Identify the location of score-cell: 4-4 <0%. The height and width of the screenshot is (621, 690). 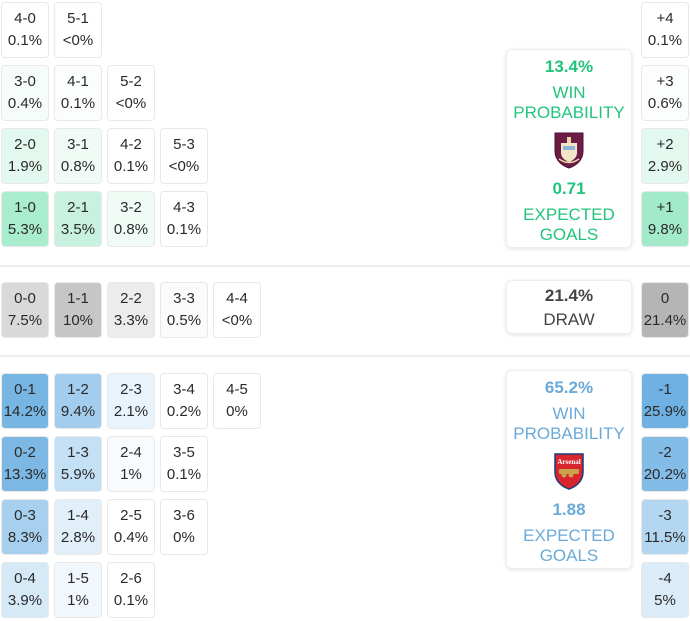
(237, 310).